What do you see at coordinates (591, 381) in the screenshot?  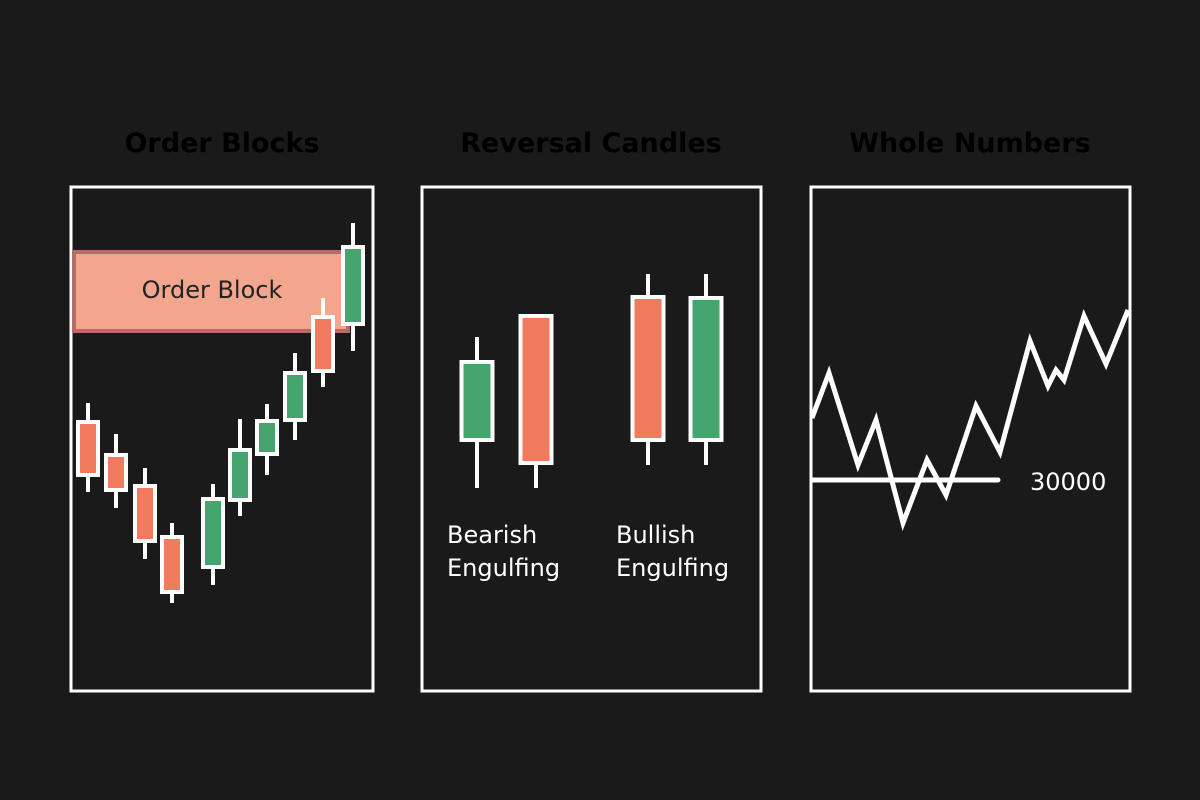 I see `reversal-candles` at bounding box center [591, 381].